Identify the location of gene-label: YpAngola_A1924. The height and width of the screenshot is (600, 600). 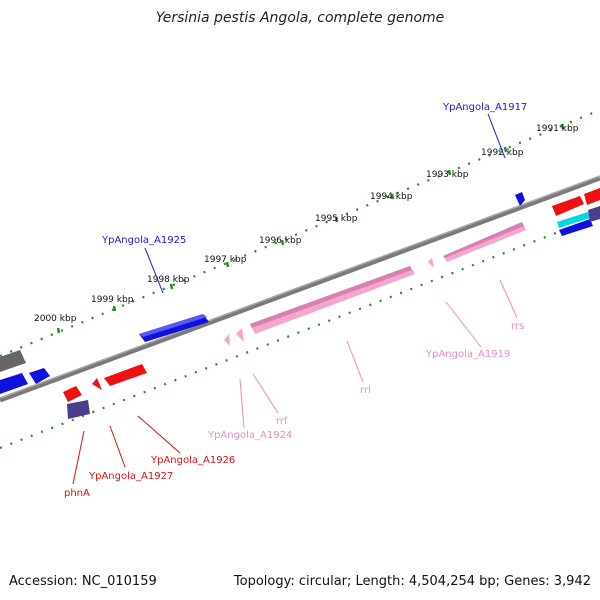
(249, 435).